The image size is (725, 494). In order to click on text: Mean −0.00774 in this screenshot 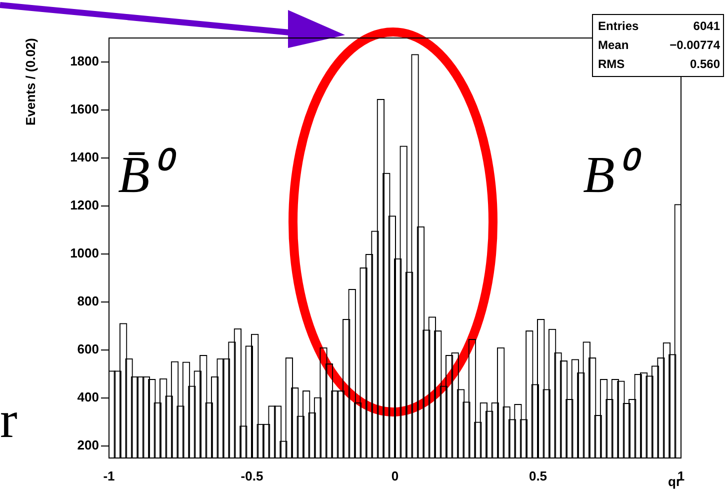, I will do `click(659, 45)`.